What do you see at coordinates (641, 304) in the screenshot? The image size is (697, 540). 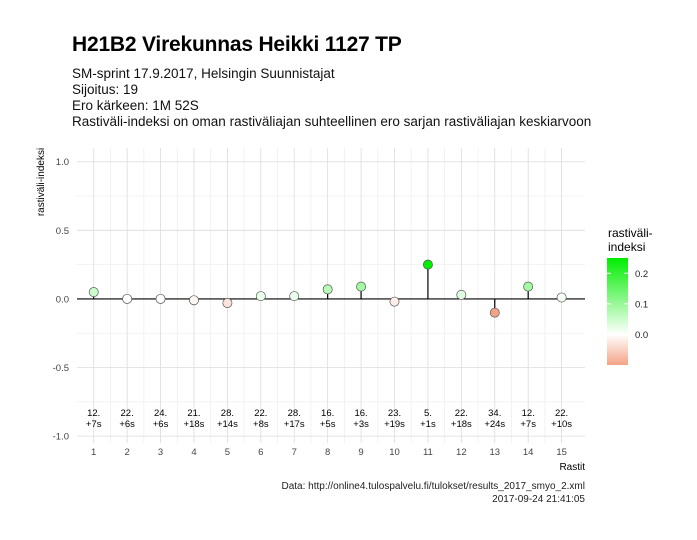 I see `legend-tick-label: 0.1` at bounding box center [641, 304].